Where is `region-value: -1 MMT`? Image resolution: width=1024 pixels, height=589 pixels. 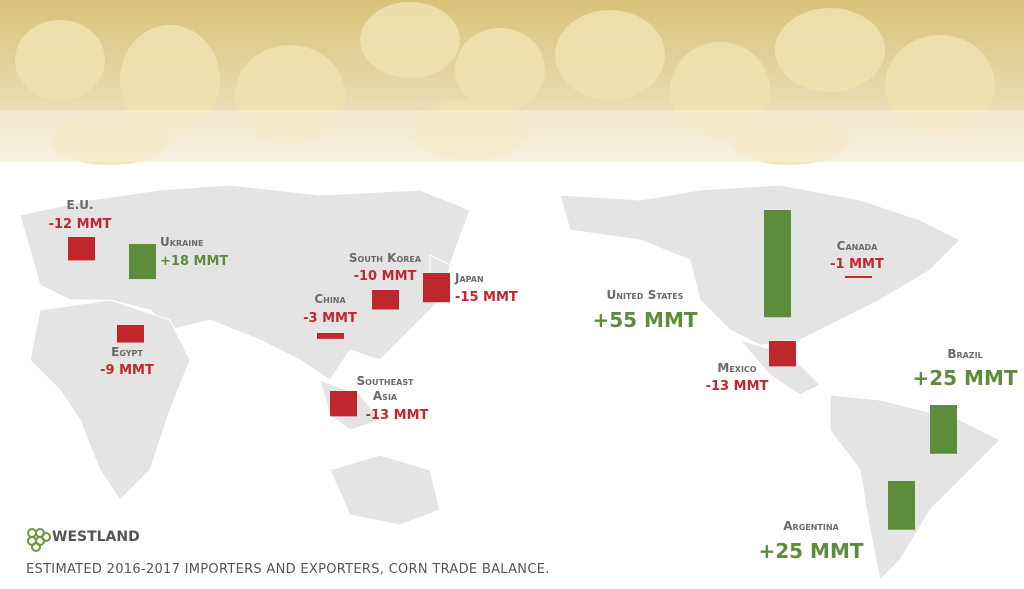 region-value: -1 MMT is located at coordinates (857, 264).